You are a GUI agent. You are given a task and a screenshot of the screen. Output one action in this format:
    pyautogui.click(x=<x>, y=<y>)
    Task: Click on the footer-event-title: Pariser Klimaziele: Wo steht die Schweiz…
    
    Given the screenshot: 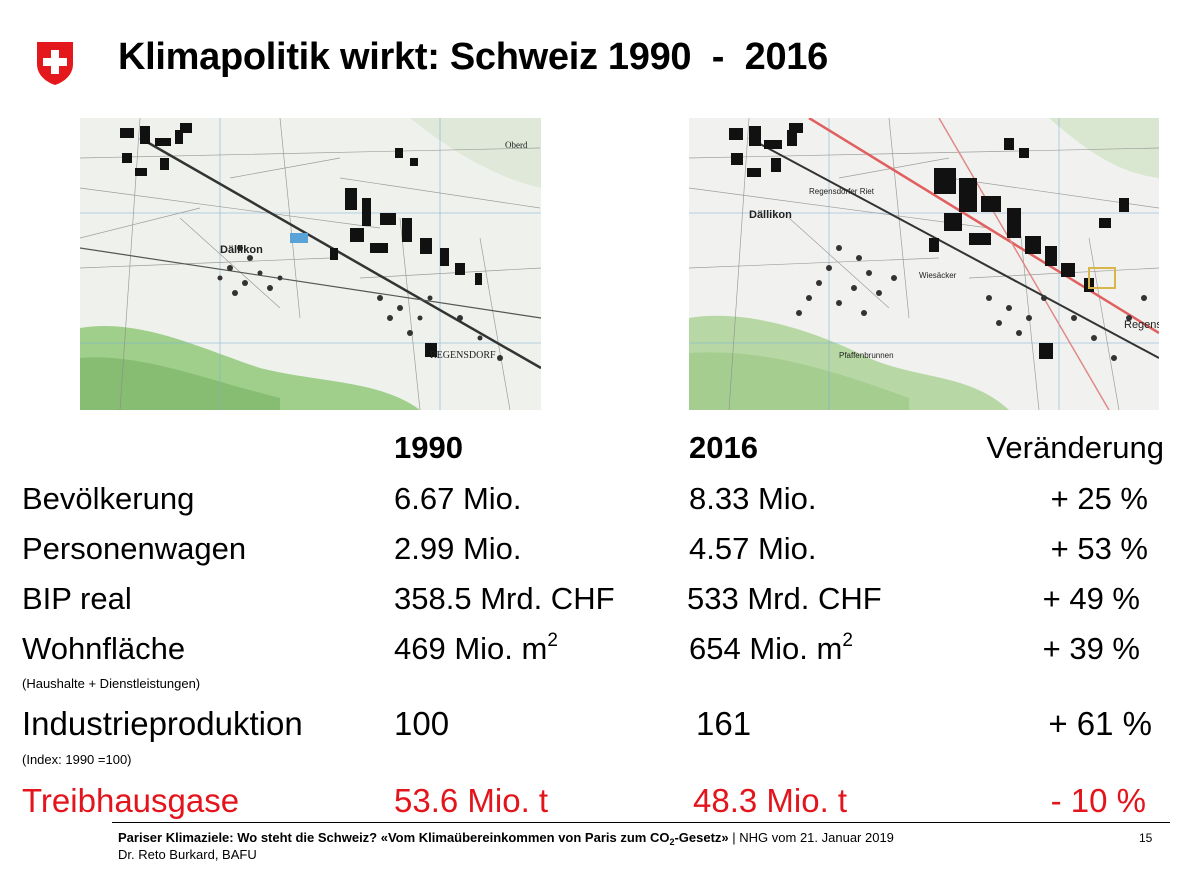 What is the action you would take?
    pyautogui.click(x=423, y=838)
    